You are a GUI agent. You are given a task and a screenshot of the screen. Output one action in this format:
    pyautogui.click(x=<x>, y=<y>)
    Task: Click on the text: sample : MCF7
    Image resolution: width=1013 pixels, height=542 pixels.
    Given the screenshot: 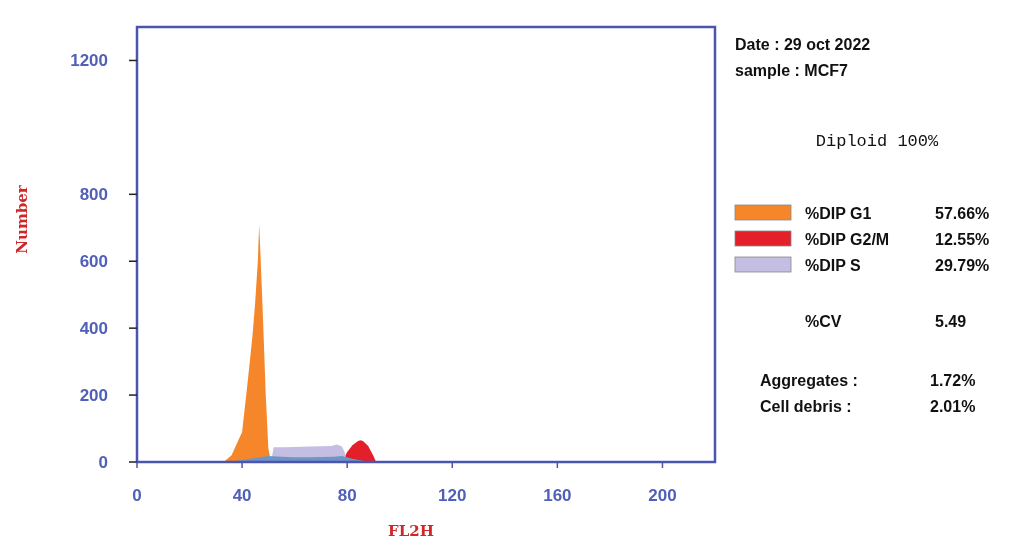 What is the action you would take?
    pyautogui.click(x=792, y=70)
    